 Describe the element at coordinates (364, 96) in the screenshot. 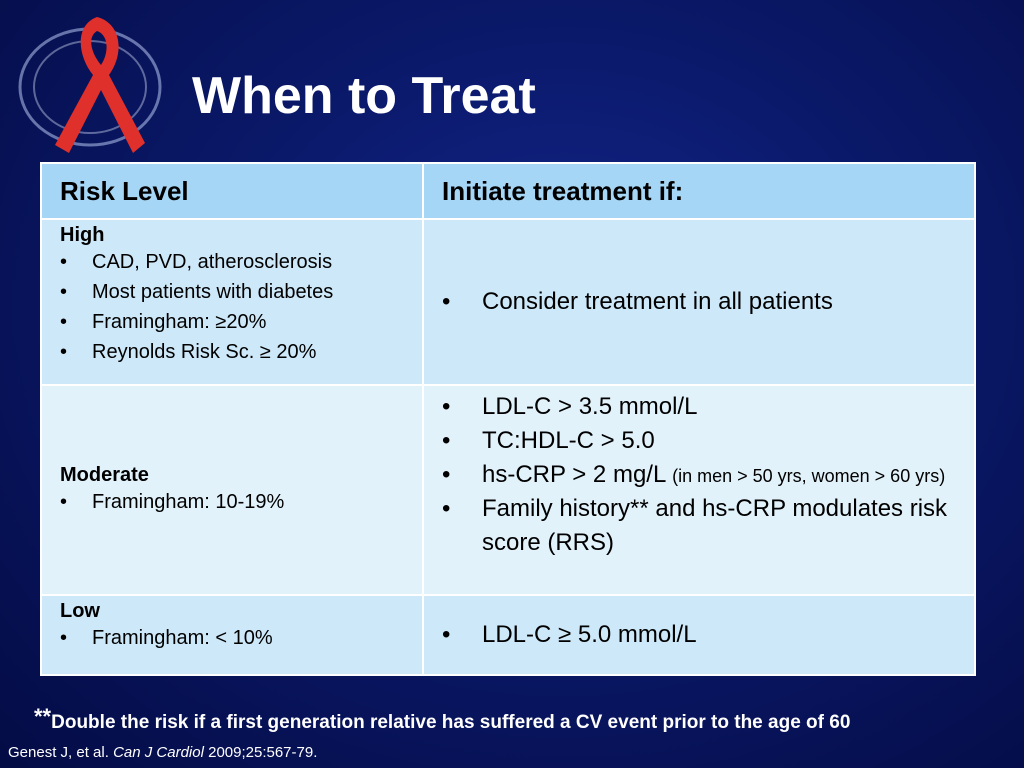

I see `slide-title: When to Treat` at that location.